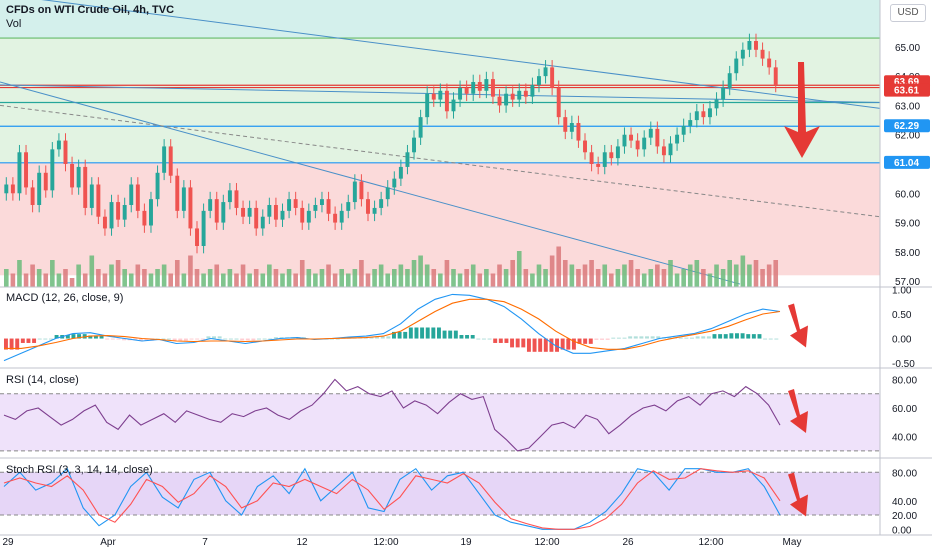 The width and height of the screenshot is (932, 555). Describe the element at coordinates (907, 224) in the screenshot. I see `price-tick-label: 59.00` at that location.